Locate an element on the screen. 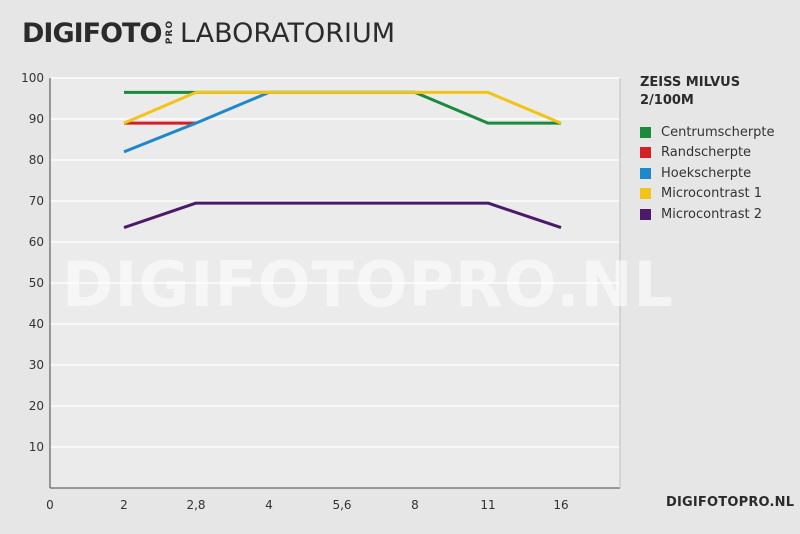  y-tick-label: 70 is located at coordinates (36, 201).